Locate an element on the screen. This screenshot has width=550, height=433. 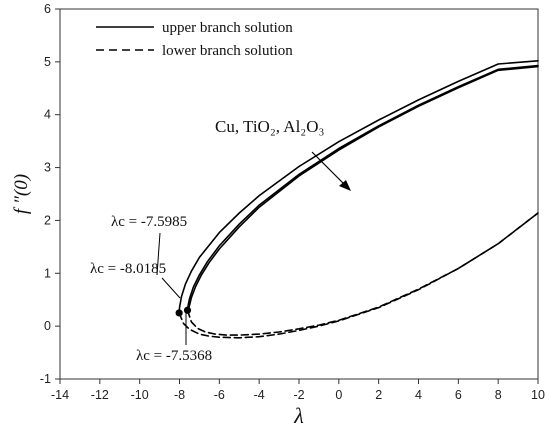
x-tick-label: -12 is located at coordinates (100, 395).